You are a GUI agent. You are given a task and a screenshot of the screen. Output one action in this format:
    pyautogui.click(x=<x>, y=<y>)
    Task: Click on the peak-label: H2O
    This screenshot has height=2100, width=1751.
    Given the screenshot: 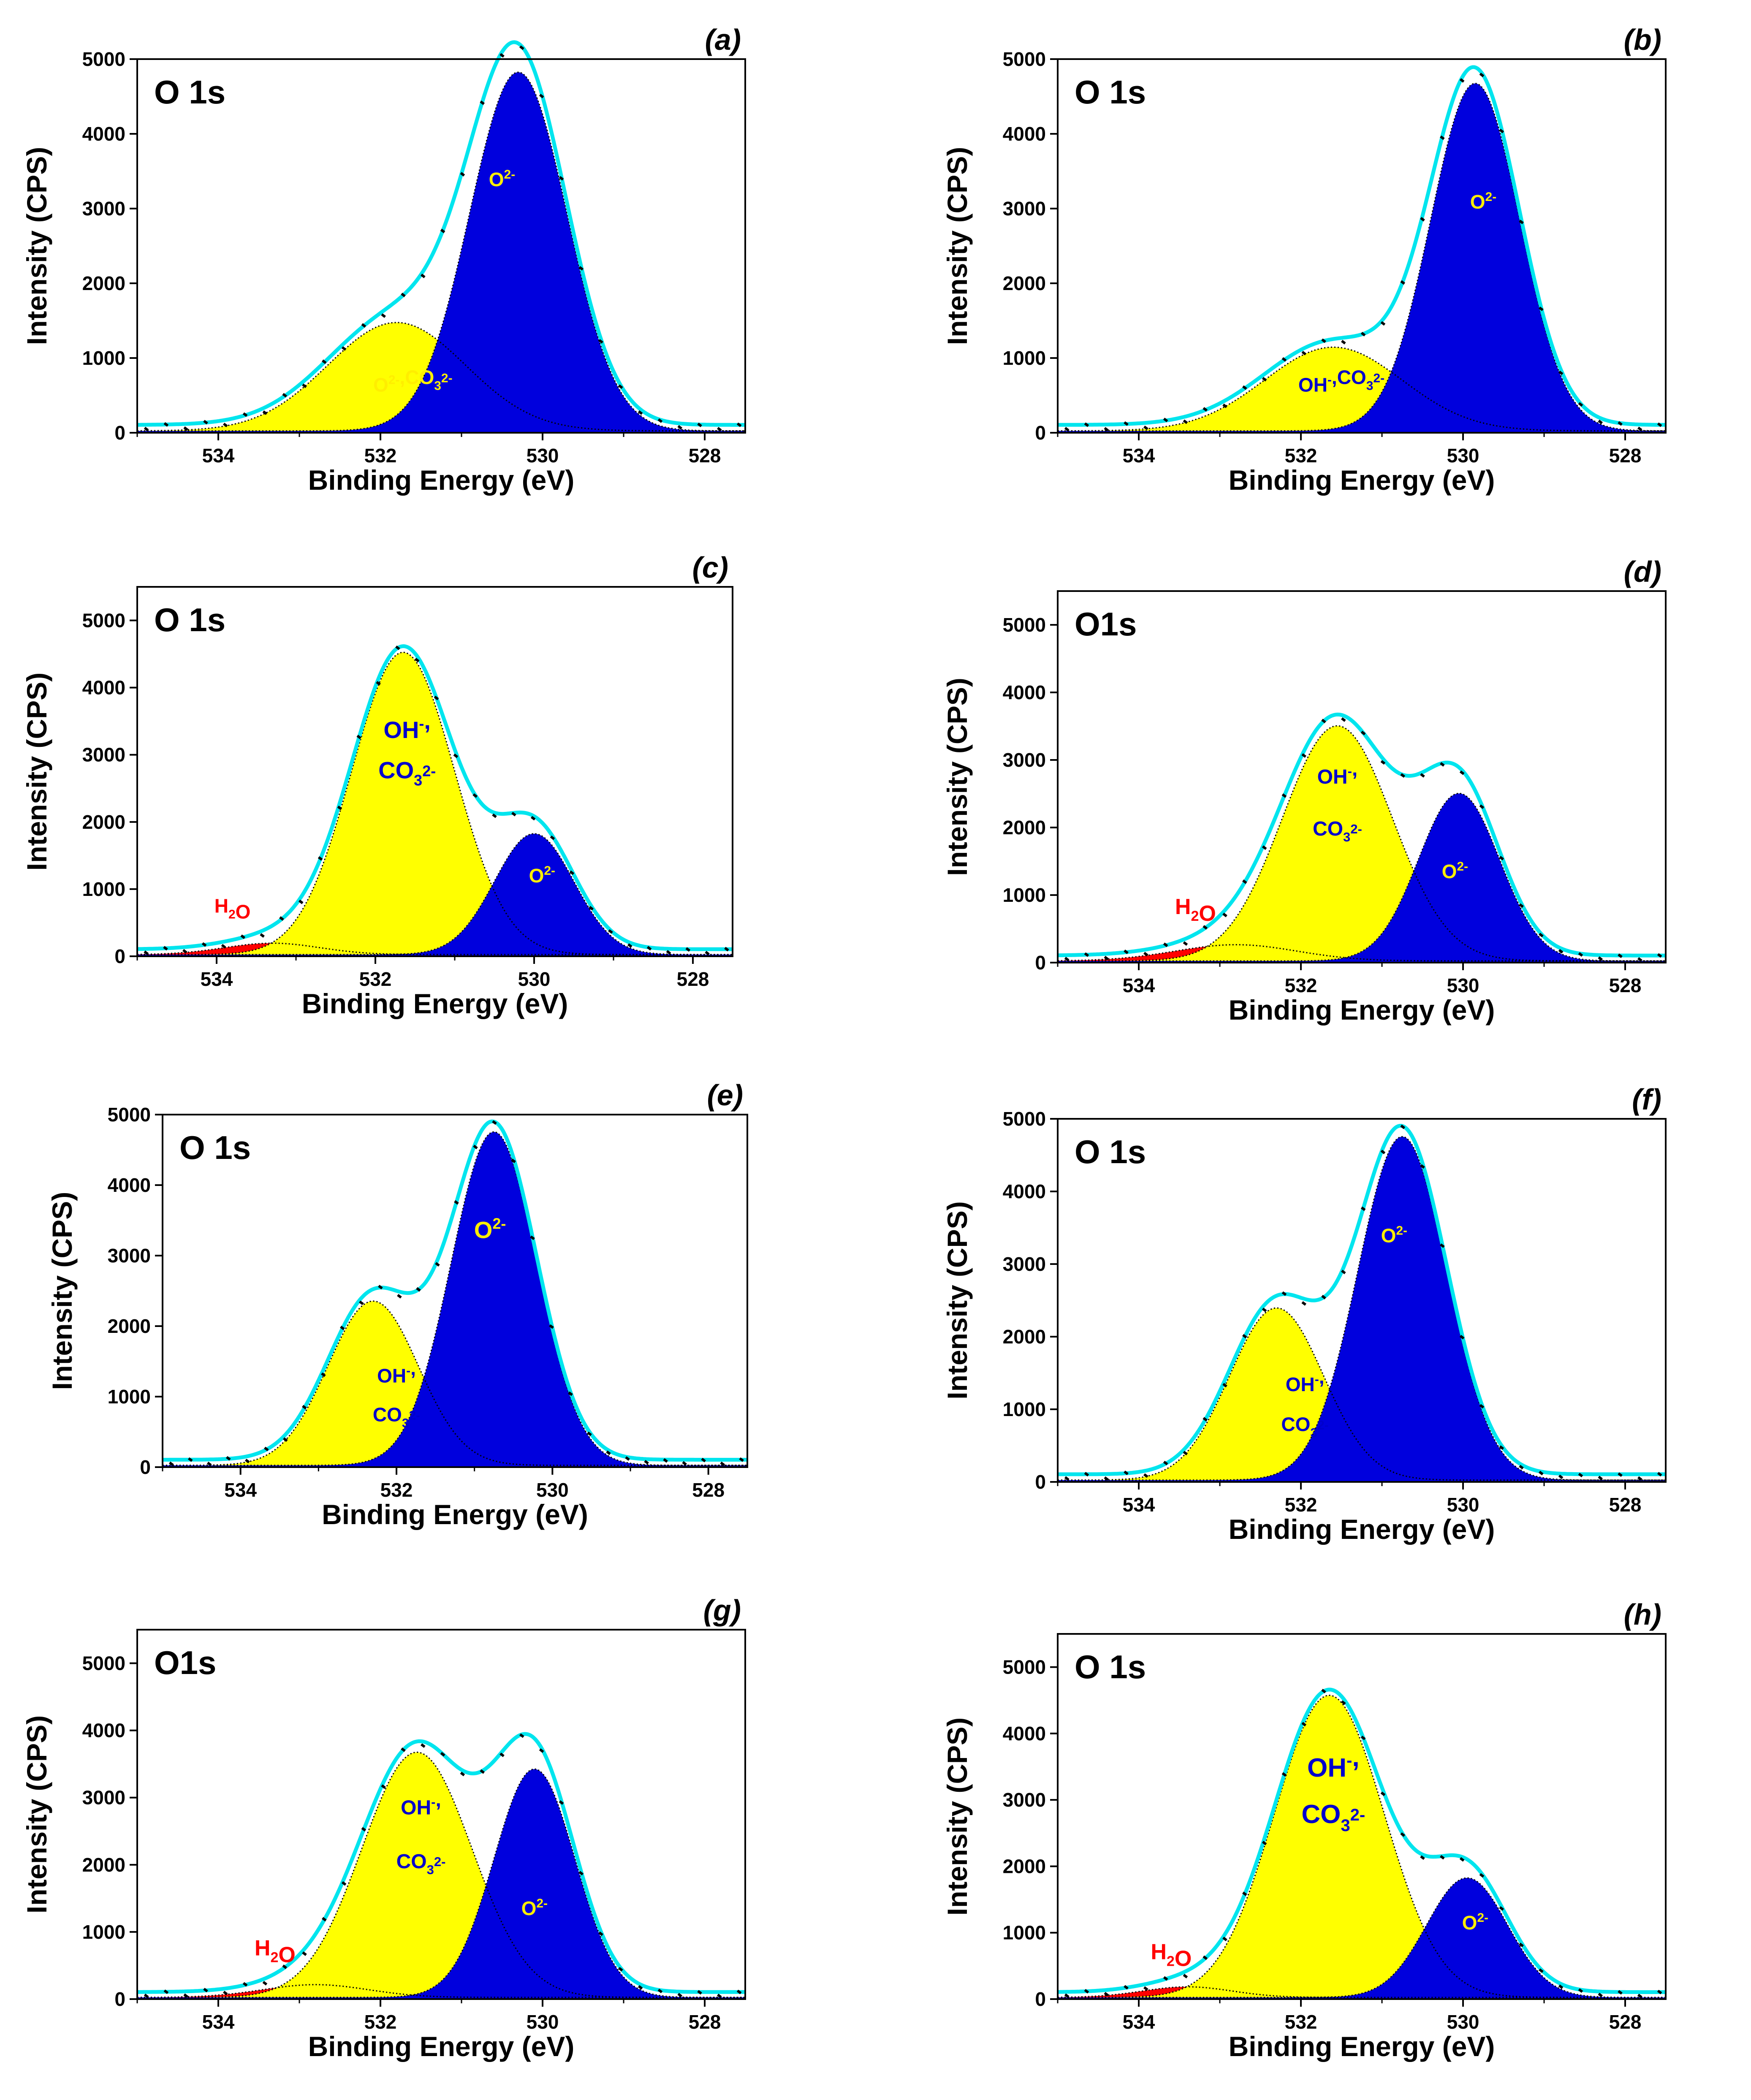 What is the action you would take?
    pyautogui.click(x=1195, y=910)
    